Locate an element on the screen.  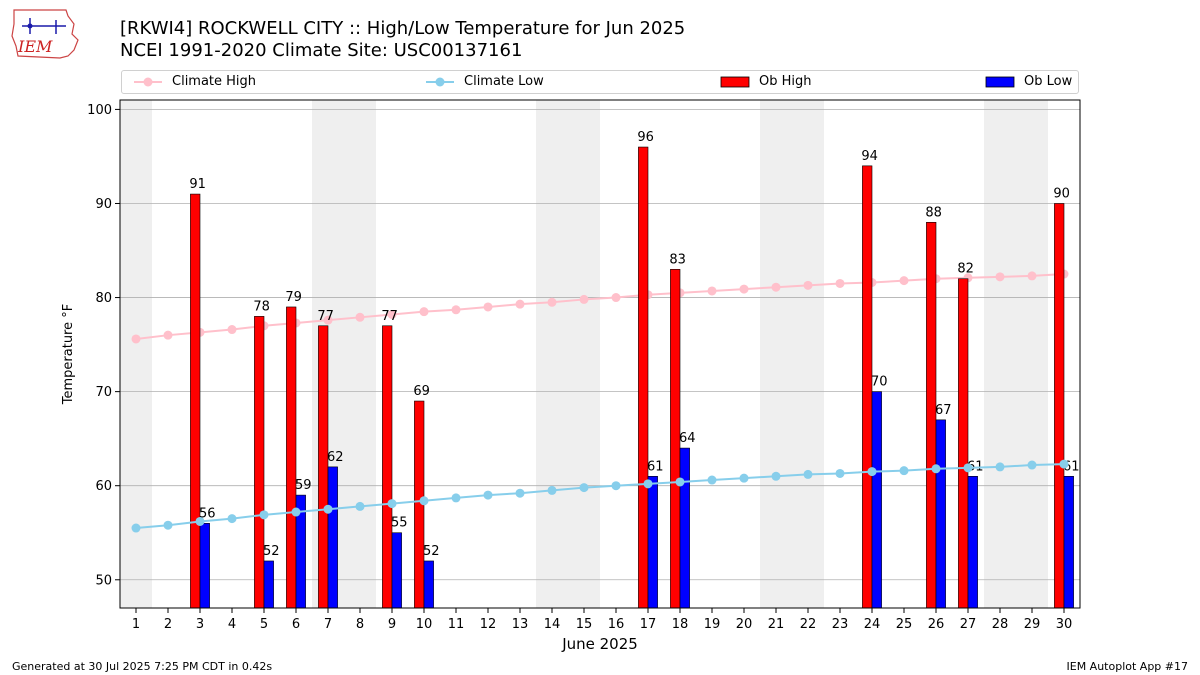
x-tick-label: 12 is located at coordinates (488, 624).